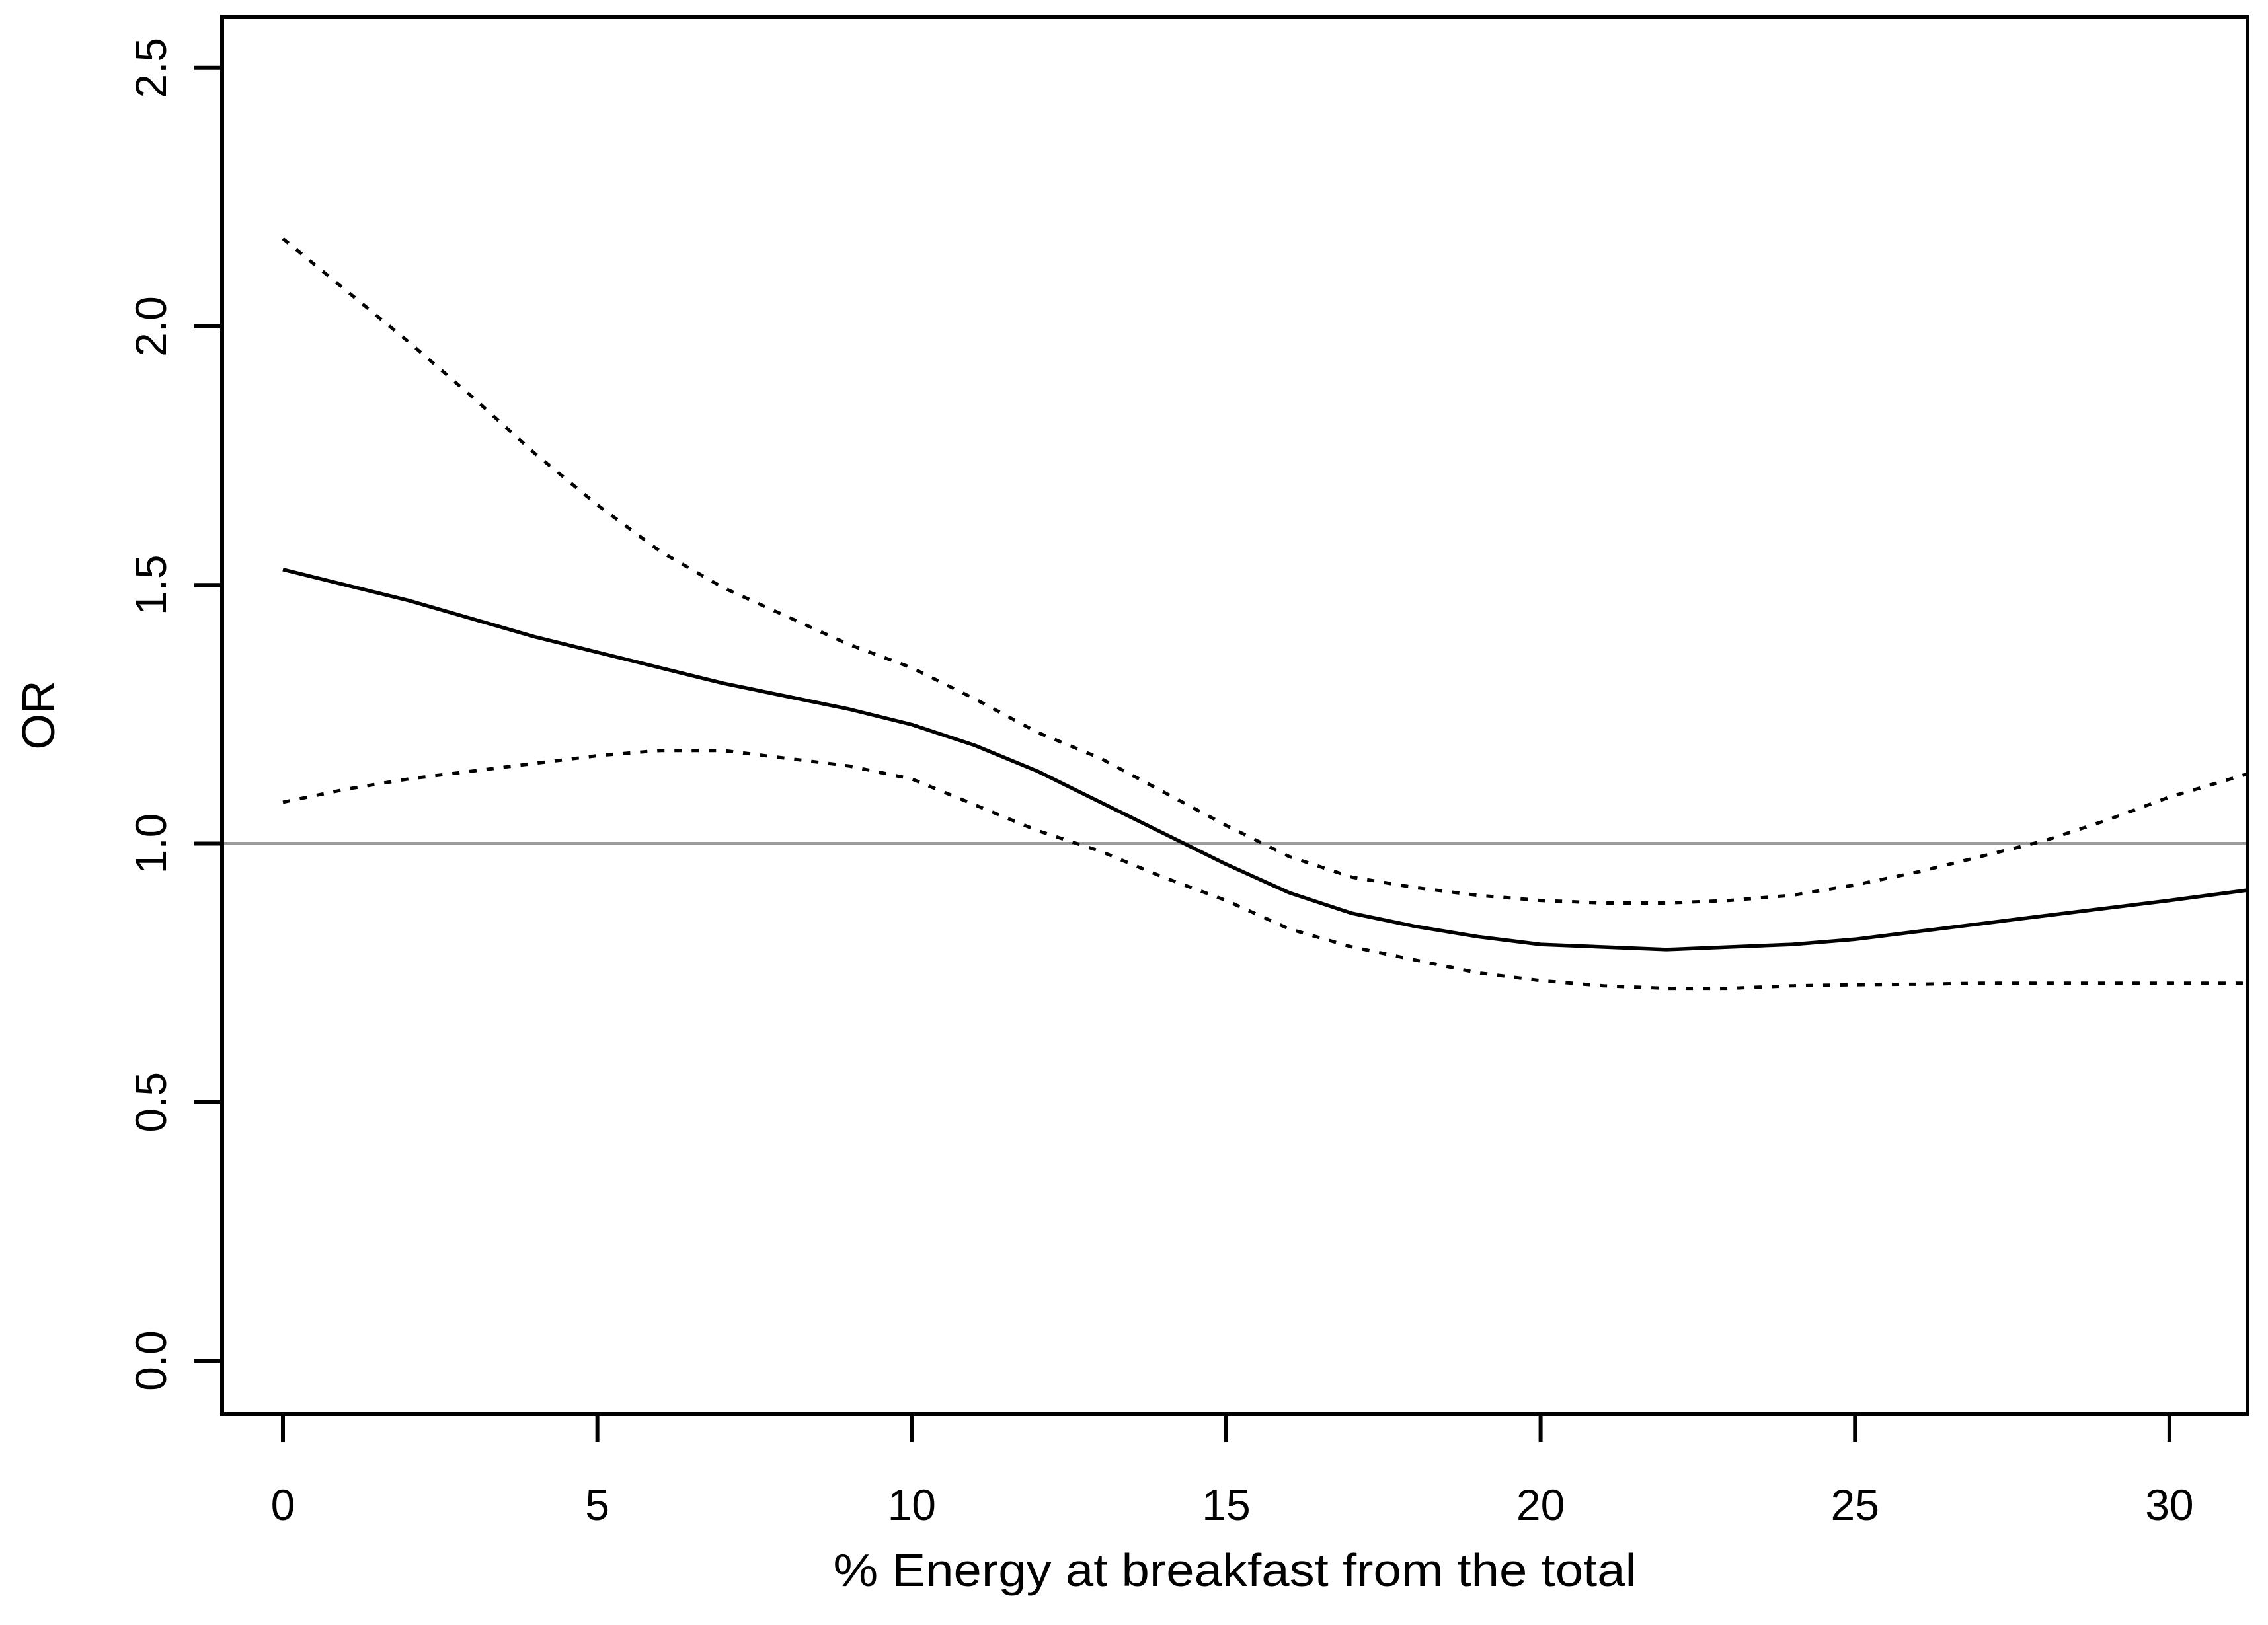 This screenshot has width=2268, height=1625. Describe the element at coordinates (1226, 1428) in the screenshot. I see `x-axis-ticks` at that location.